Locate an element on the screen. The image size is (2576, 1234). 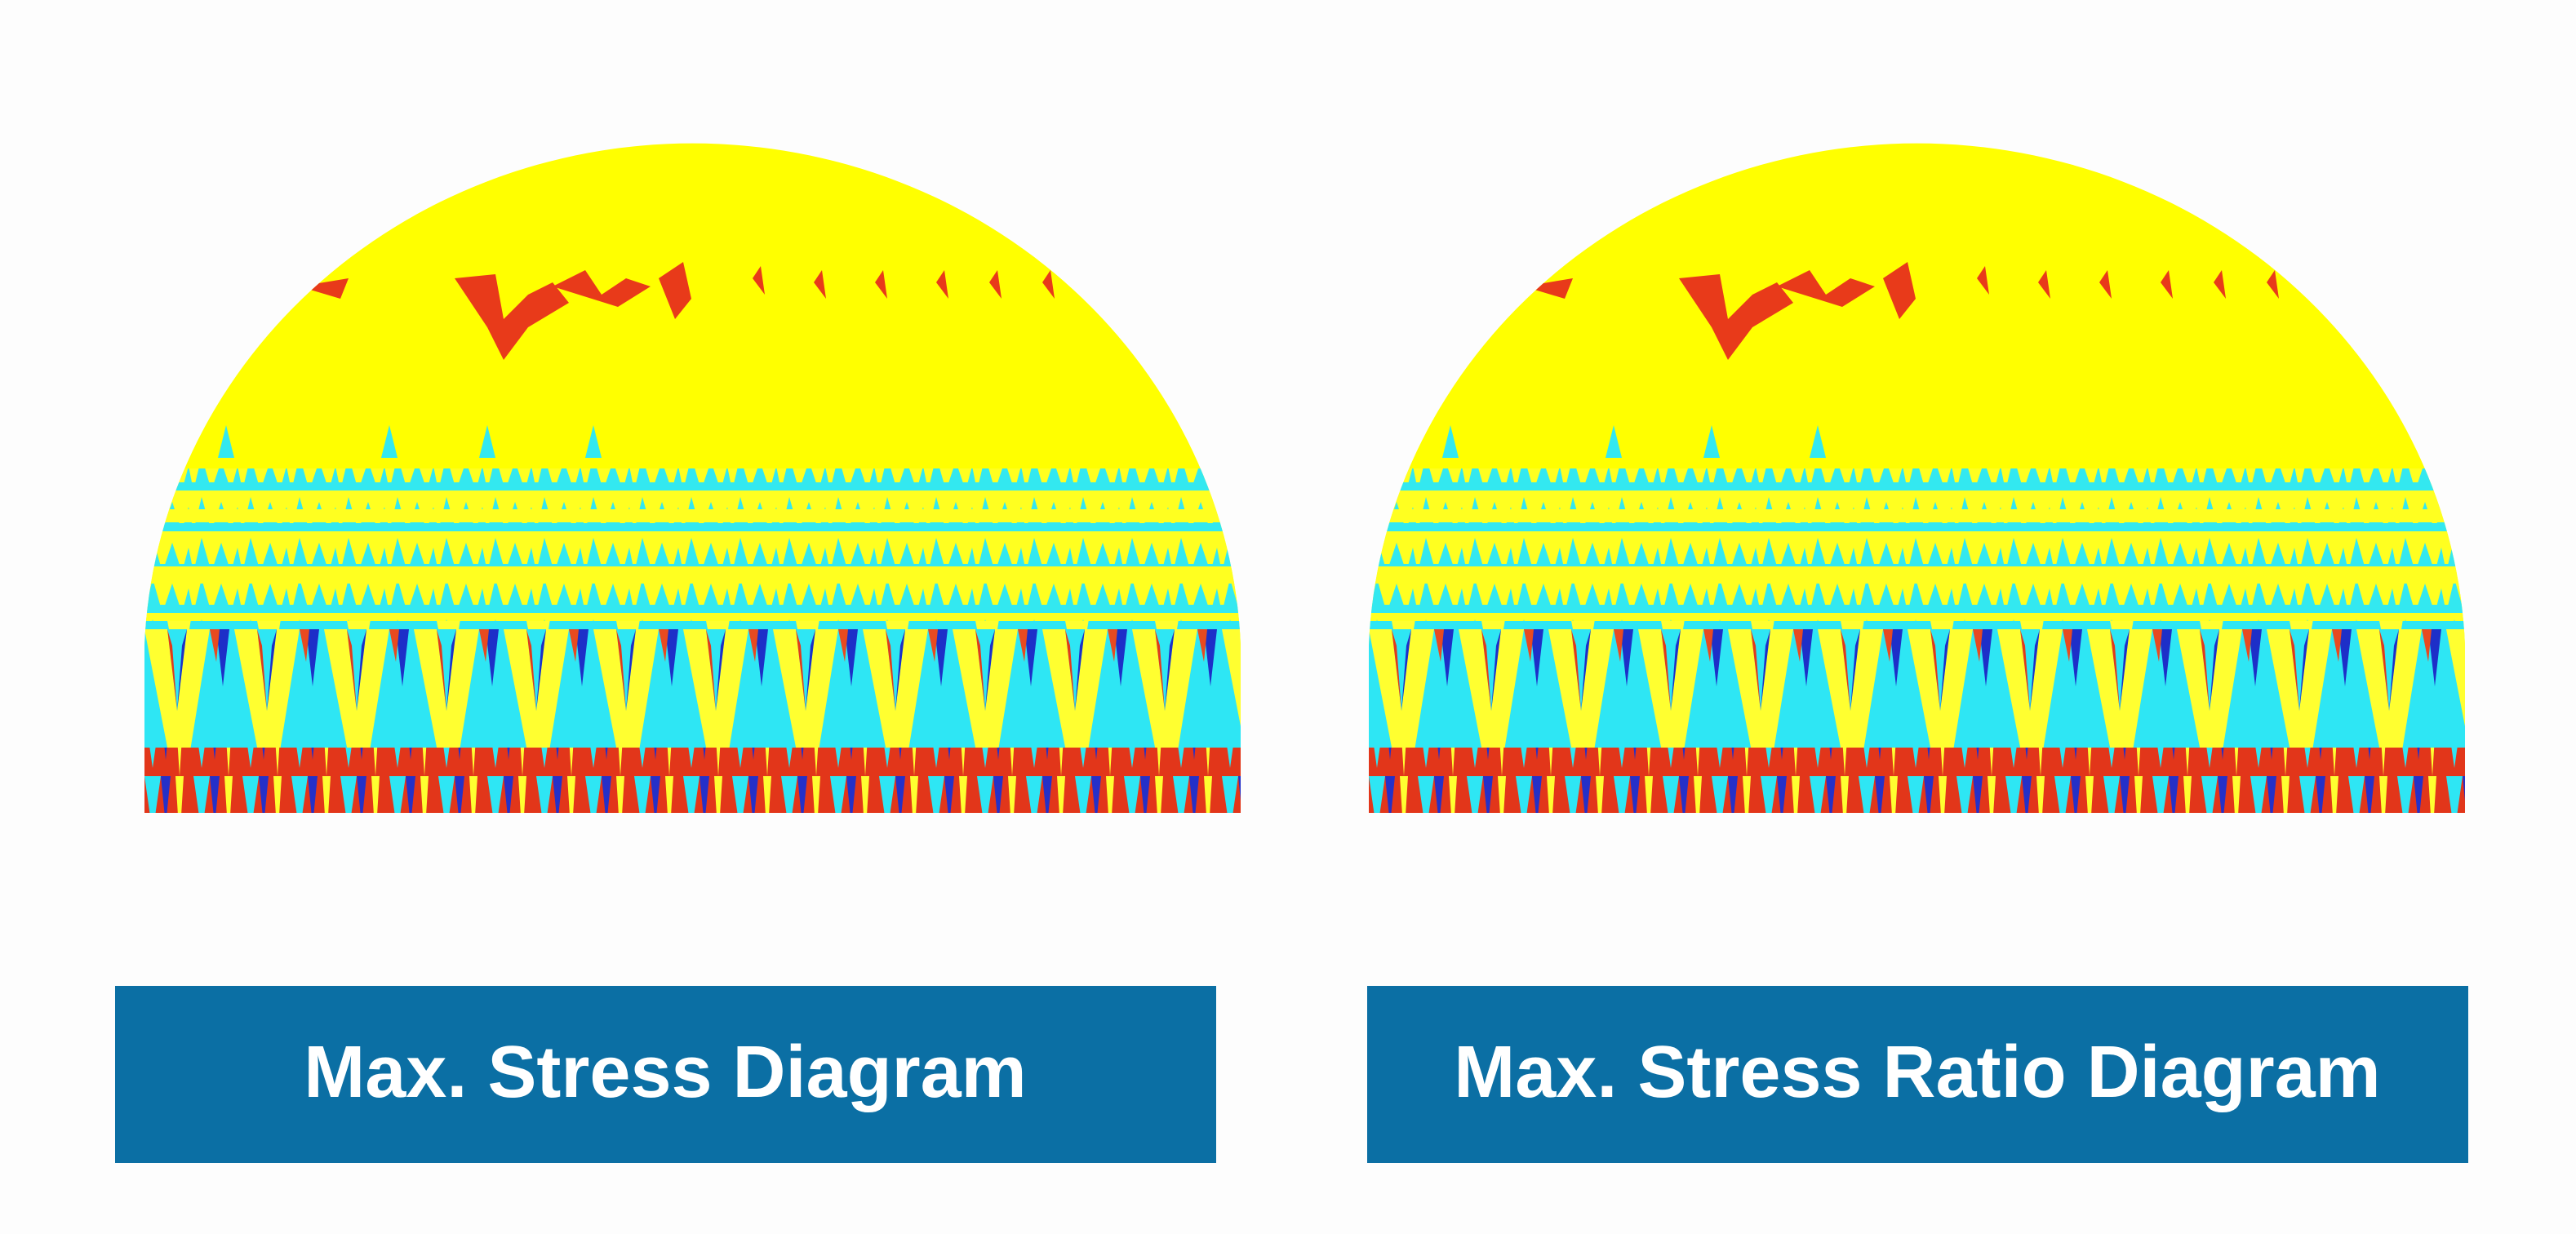
panel-label: Max. Stress Diagram is located at coordinates (665, 1073).